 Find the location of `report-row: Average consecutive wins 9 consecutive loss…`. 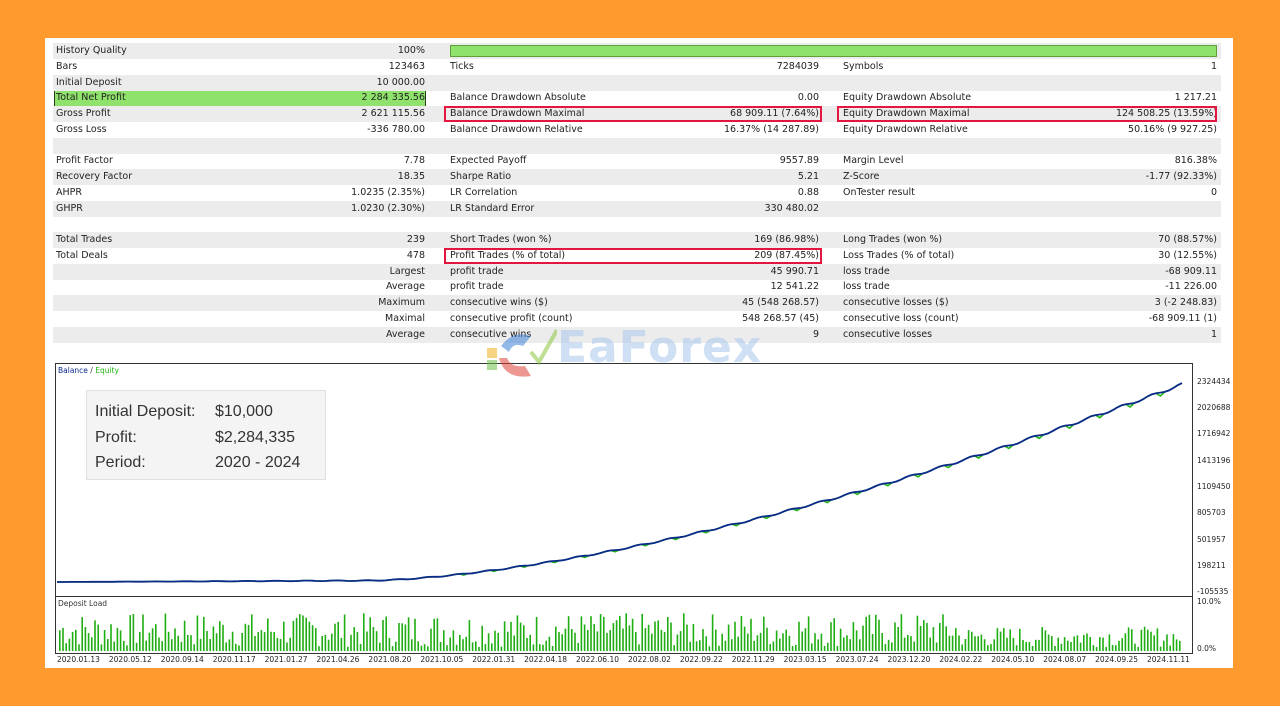

report-row: Average consecutive wins 9 consecutive loss… is located at coordinates (637, 334).